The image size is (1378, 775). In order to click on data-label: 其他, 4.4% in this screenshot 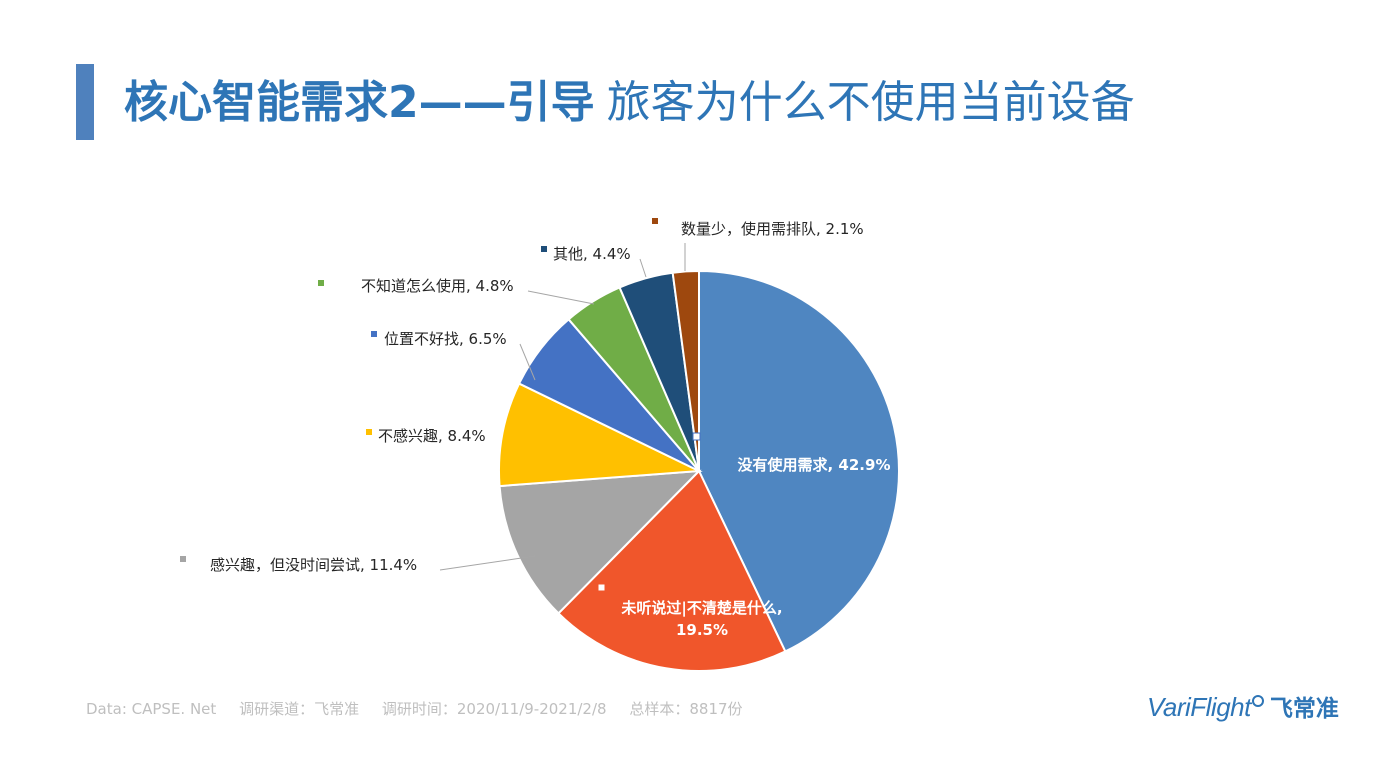, I will do `click(592, 254)`.